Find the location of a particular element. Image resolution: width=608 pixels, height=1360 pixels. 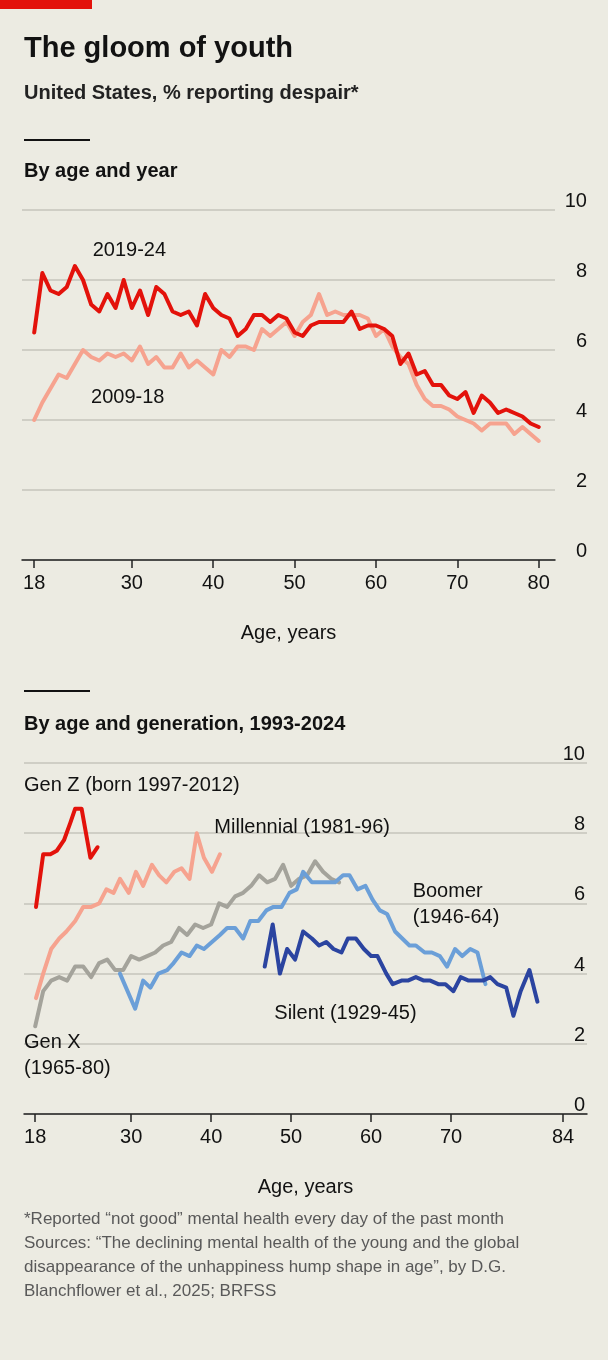

series-label: 2009-18 is located at coordinates (128, 395).